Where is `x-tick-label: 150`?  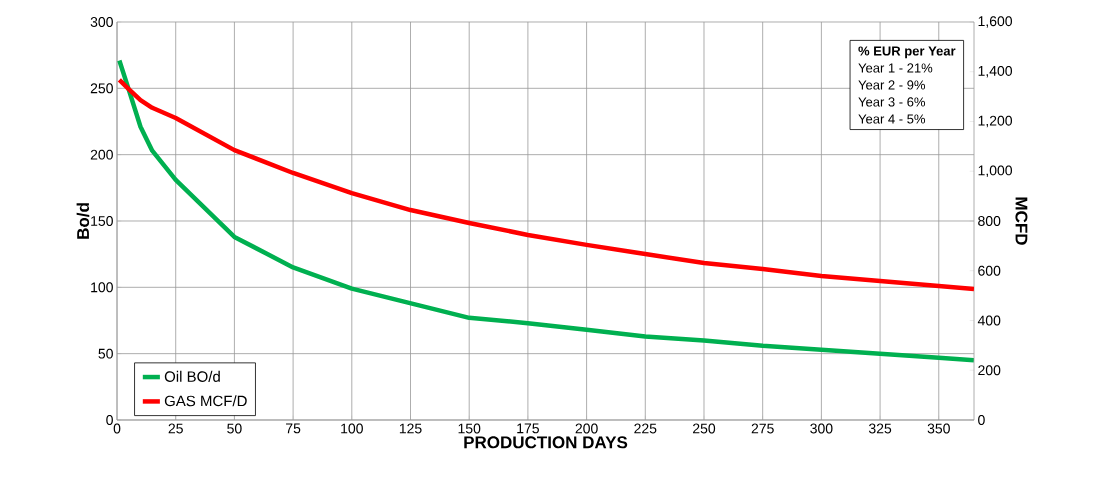 x-tick-label: 150 is located at coordinates (469, 428).